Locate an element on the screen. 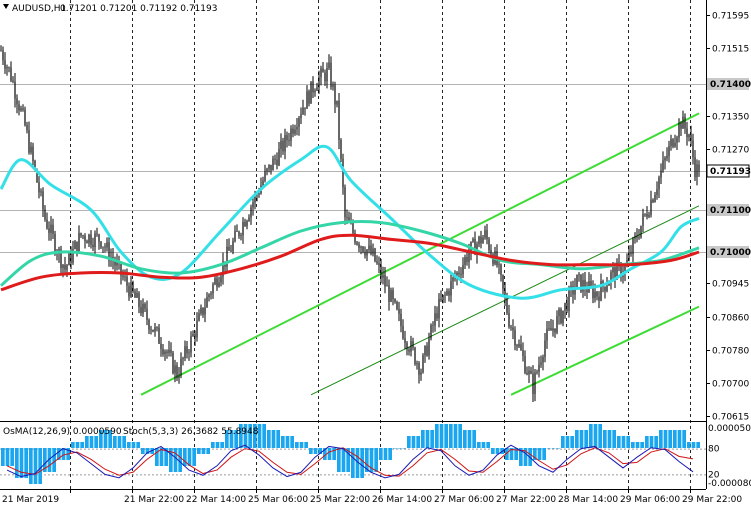 This screenshot has width=751, height=513. time-tick-label: 21 Mar 22:00 is located at coordinates (154, 500).